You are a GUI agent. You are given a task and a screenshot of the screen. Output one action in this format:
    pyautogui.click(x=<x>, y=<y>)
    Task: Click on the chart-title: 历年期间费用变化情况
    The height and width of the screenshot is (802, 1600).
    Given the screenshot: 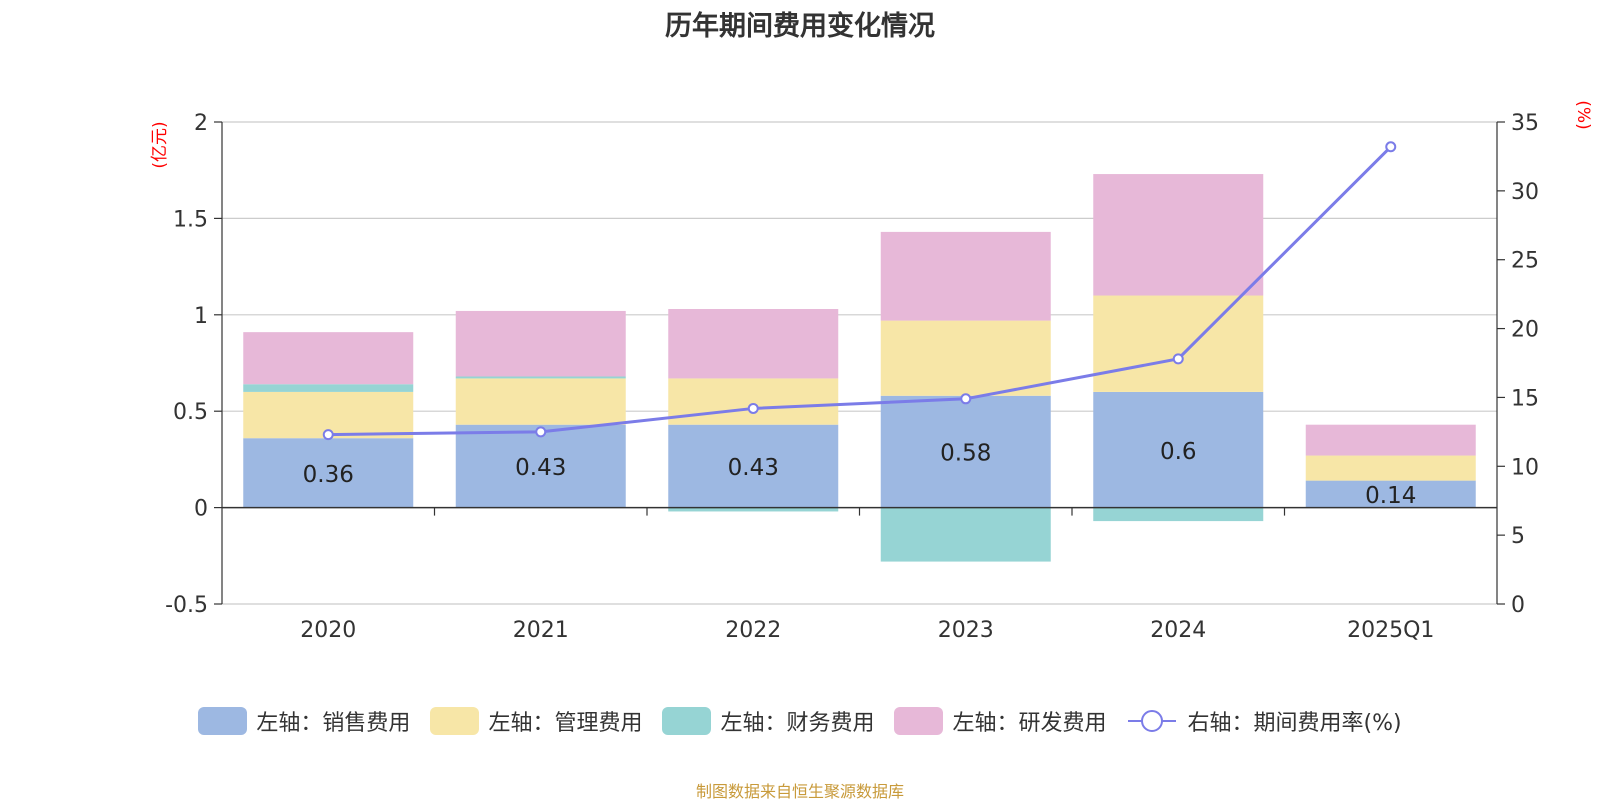 What is the action you would take?
    pyautogui.click(x=800, y=26)
    